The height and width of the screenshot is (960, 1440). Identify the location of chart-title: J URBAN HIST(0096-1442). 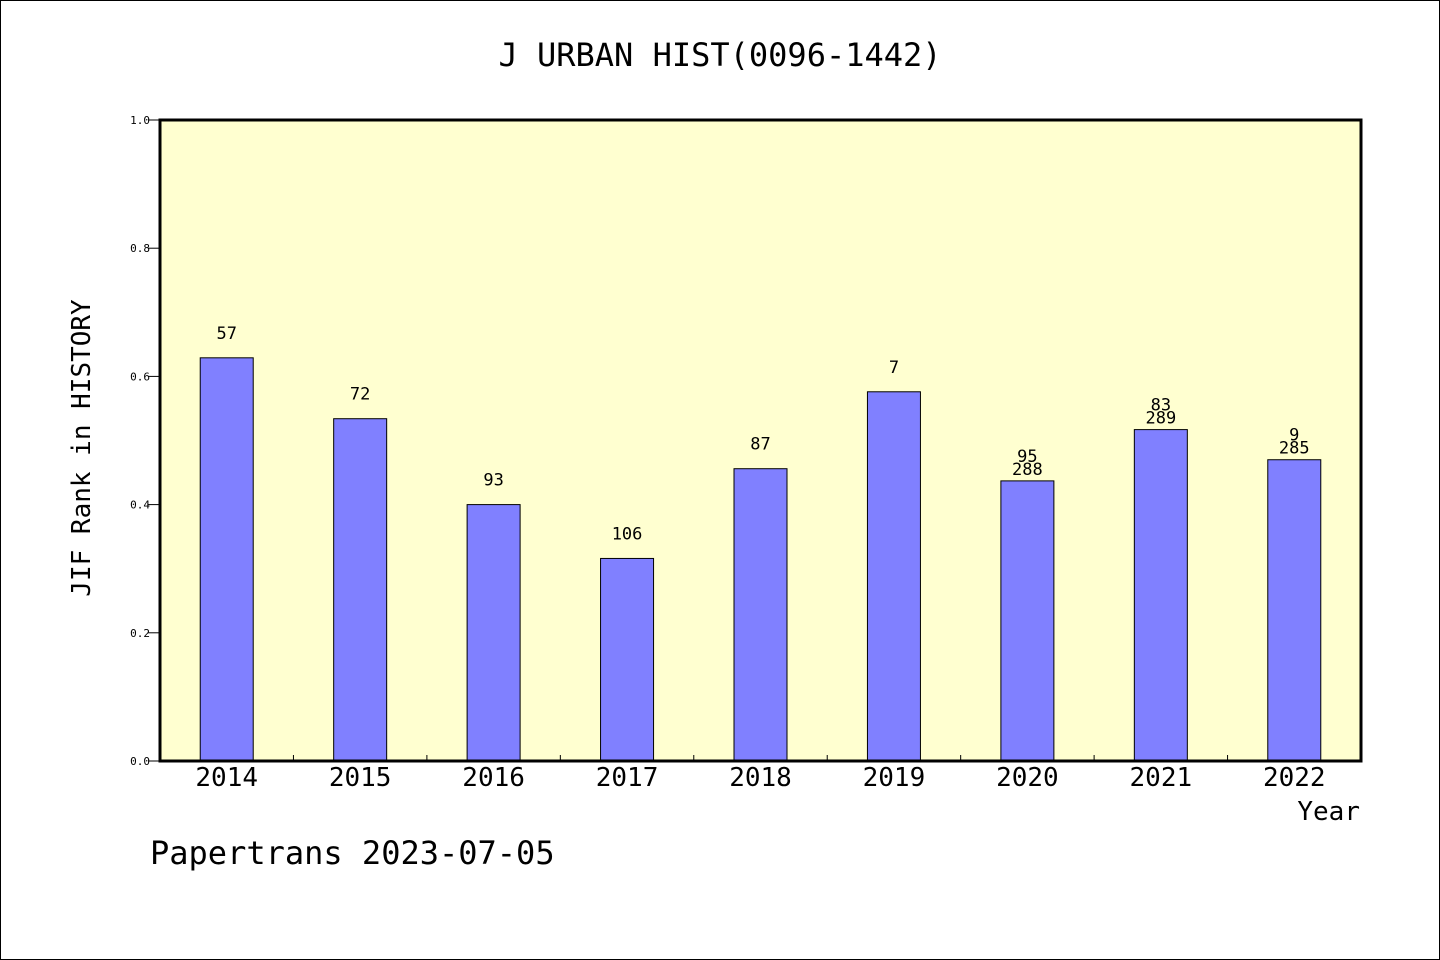
(719, 55).